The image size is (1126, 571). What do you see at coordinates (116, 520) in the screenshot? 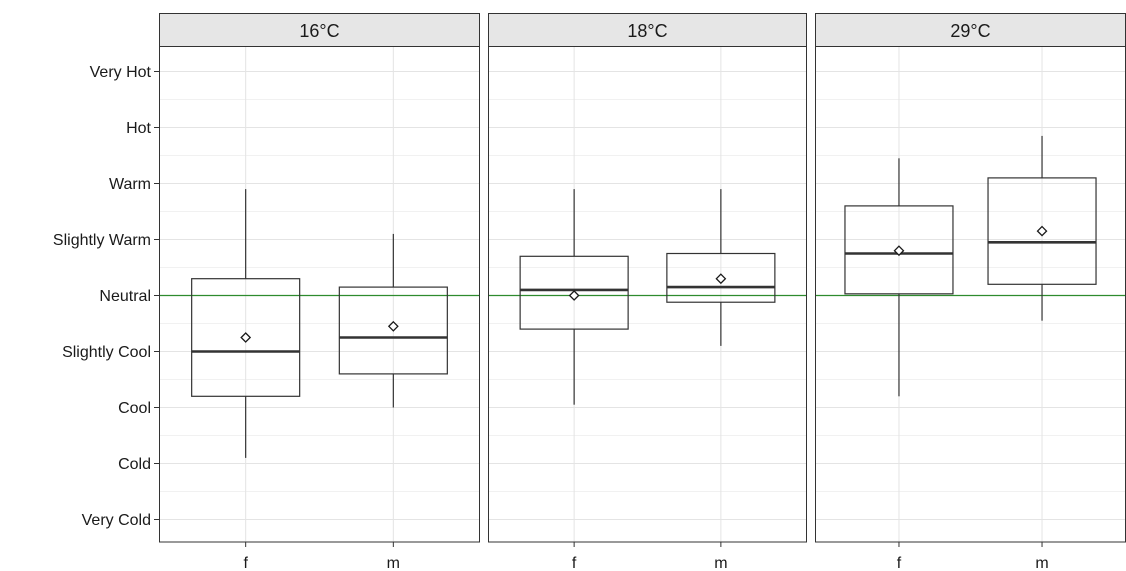
I see `y-tick-label: Very Cold` at bounding box center [116, 520].